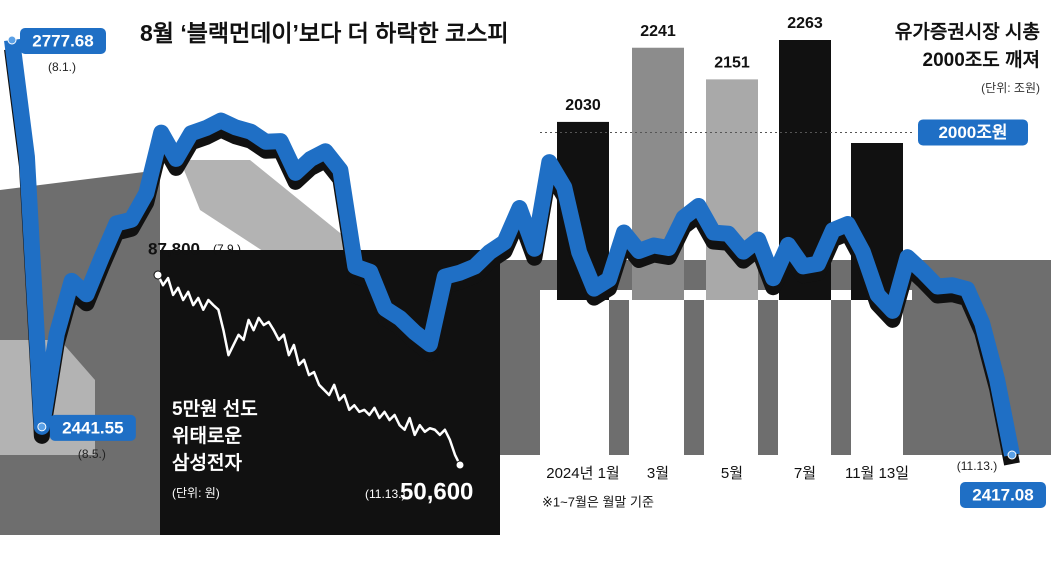  What do you see at coordinates (732, 63) in the screenshot?
I see `bar-value-label: 2151` at bounding box center [732, 63].